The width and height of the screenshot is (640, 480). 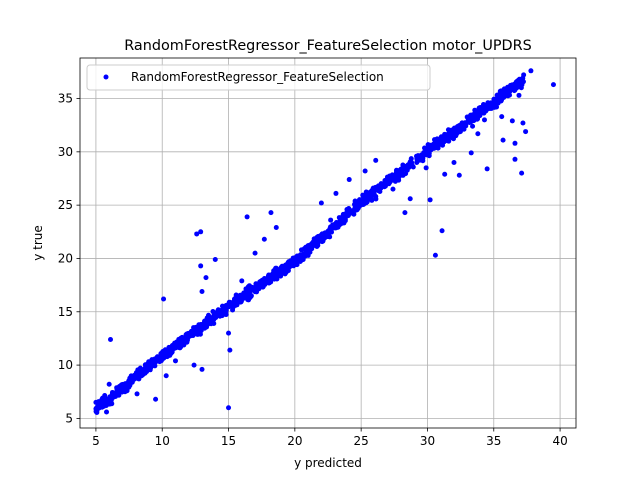 What do you see at coordinates (559, 441) in the screenshot?
I see `x-tick-label: 40` at bounding box center [559, 441].